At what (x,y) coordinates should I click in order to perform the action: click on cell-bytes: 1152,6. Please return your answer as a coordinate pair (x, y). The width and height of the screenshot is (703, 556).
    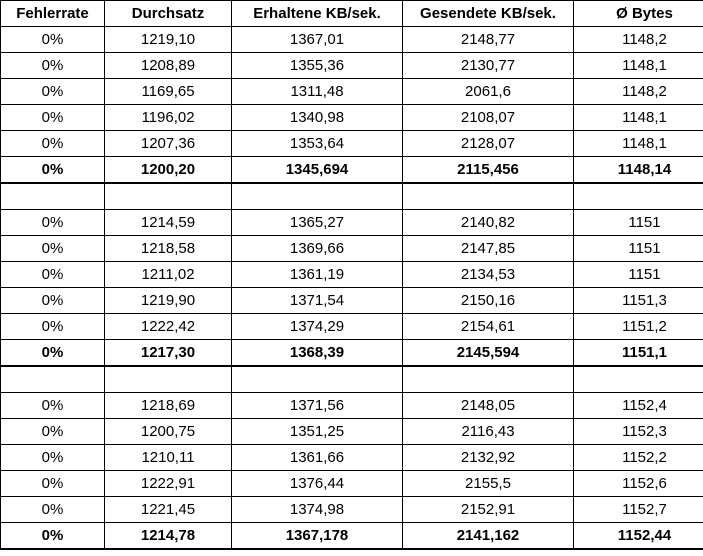
    Looking at the image, I should click on (638, 483).